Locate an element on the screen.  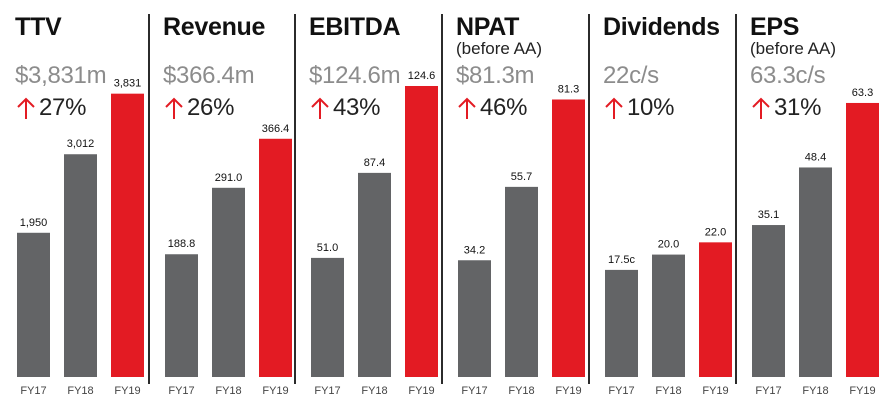
panel-title: NPAT is located at coordinates (488, 27).